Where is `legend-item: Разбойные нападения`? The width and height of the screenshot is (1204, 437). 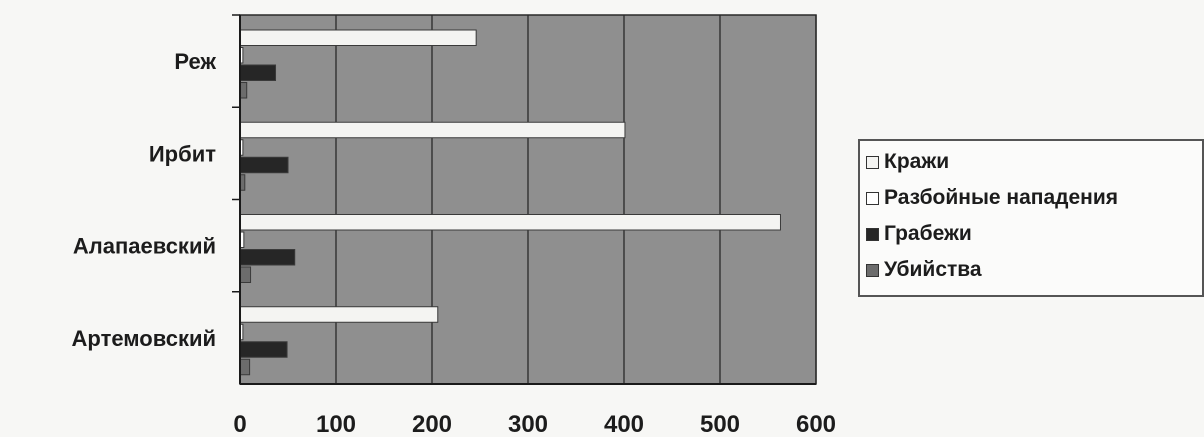 legend-item: Разбойные нападения is located at coordinates (992, 198).